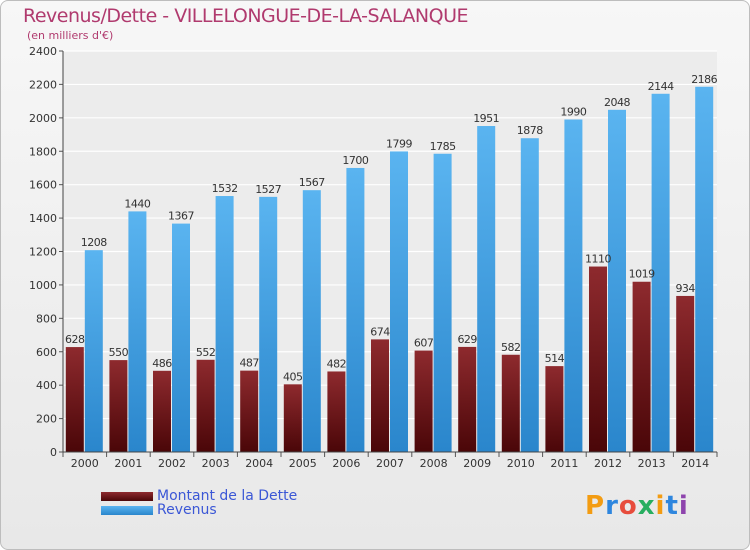 The height and width of the screenshot is (550, 750). Describe the element at coordinates (443, 146) in the screenshot. I see `data-label-revenus-2008: 1785` at that location.